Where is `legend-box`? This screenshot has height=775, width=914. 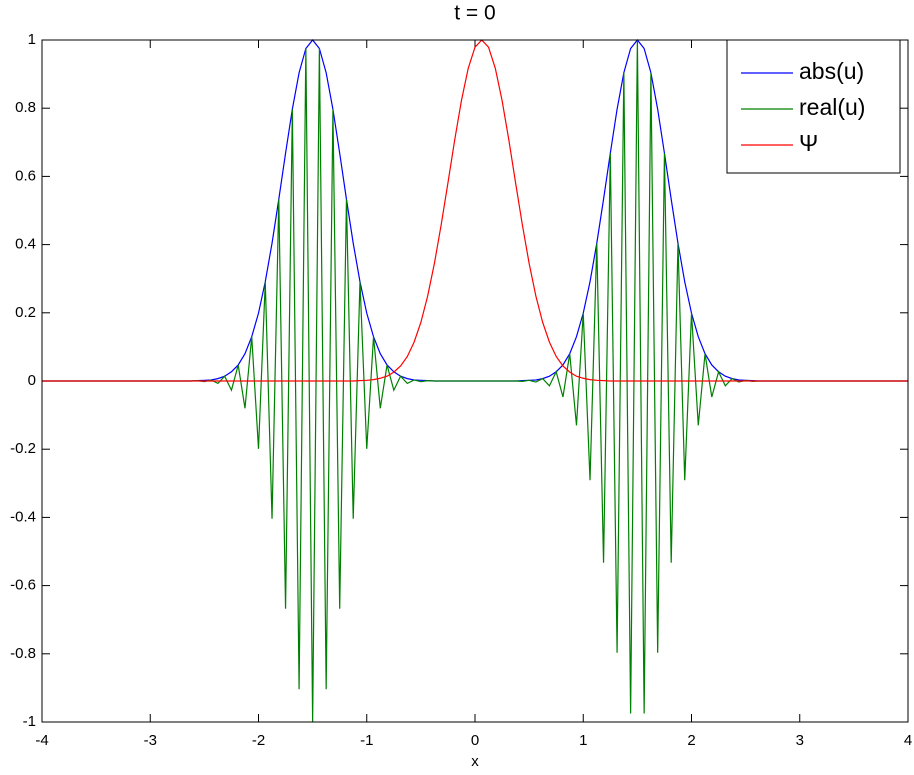
legend-box is located at coordinates (813, 106).